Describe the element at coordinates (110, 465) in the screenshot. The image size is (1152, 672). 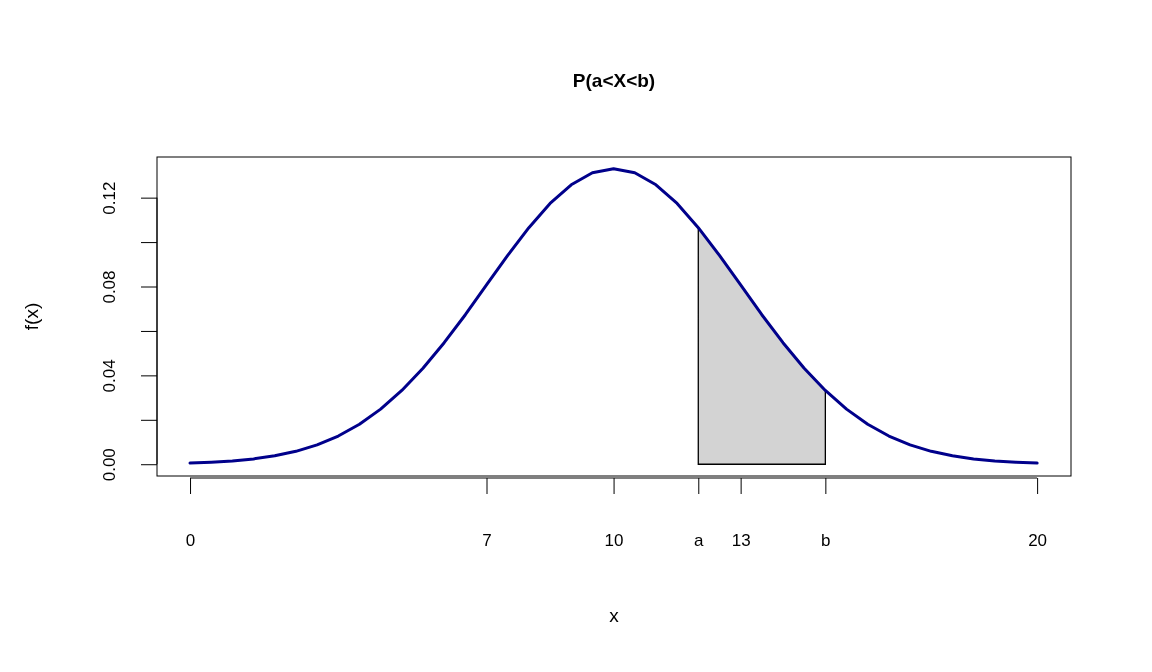
I see `y-tick-label: 0.00` at that location.